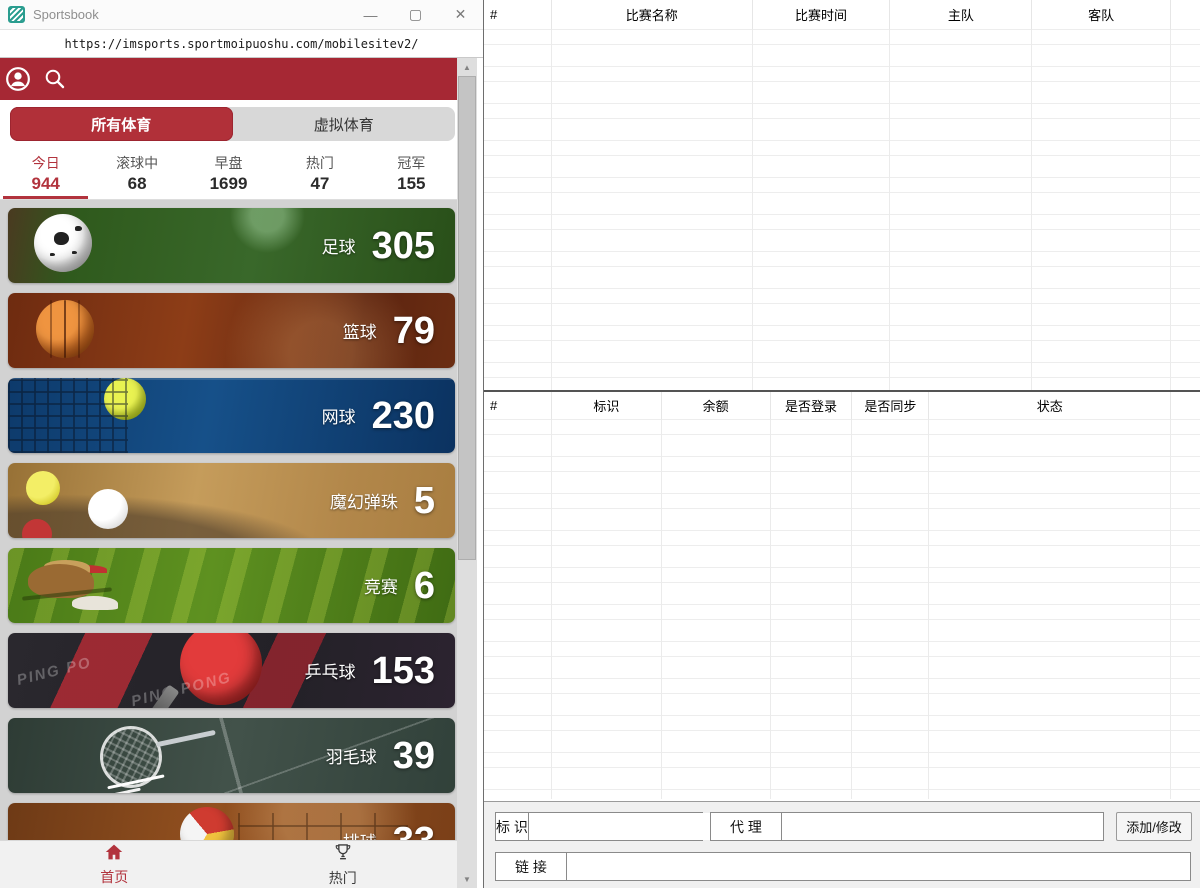 The width and height of the screenshot is (1200, 888). I want to click on banner-badminton: 羽毛球 39, so click(231, 755).